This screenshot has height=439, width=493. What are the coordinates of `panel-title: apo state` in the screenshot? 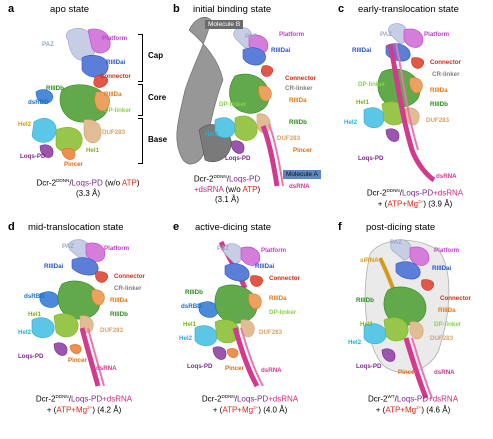 It's located at (70, 9).